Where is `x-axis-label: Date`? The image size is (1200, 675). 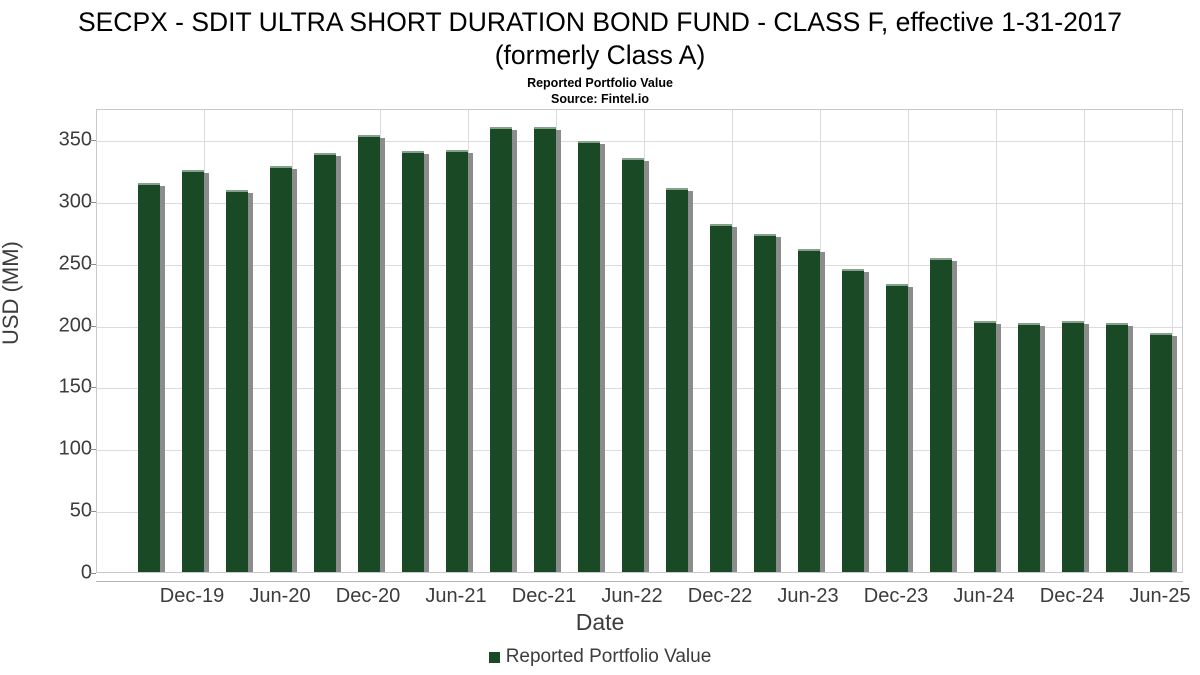 x-axis-label: Date is located at coordinates (600, 622).